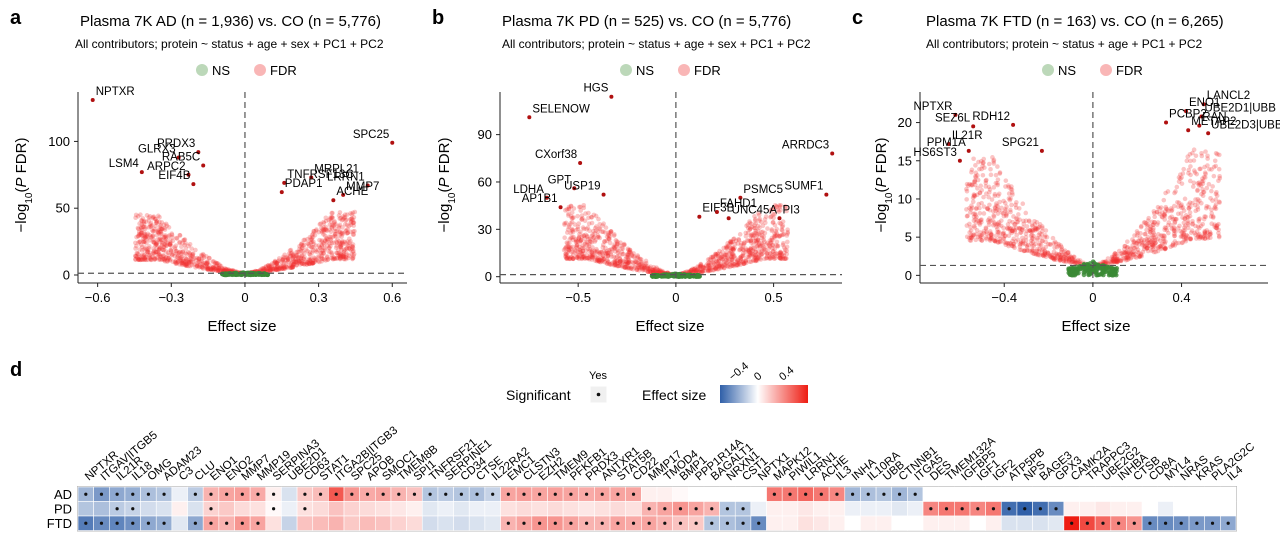  Describe the element at coordinates (258, 509) in the screenshot. I see `heatmap-cell` at that location.